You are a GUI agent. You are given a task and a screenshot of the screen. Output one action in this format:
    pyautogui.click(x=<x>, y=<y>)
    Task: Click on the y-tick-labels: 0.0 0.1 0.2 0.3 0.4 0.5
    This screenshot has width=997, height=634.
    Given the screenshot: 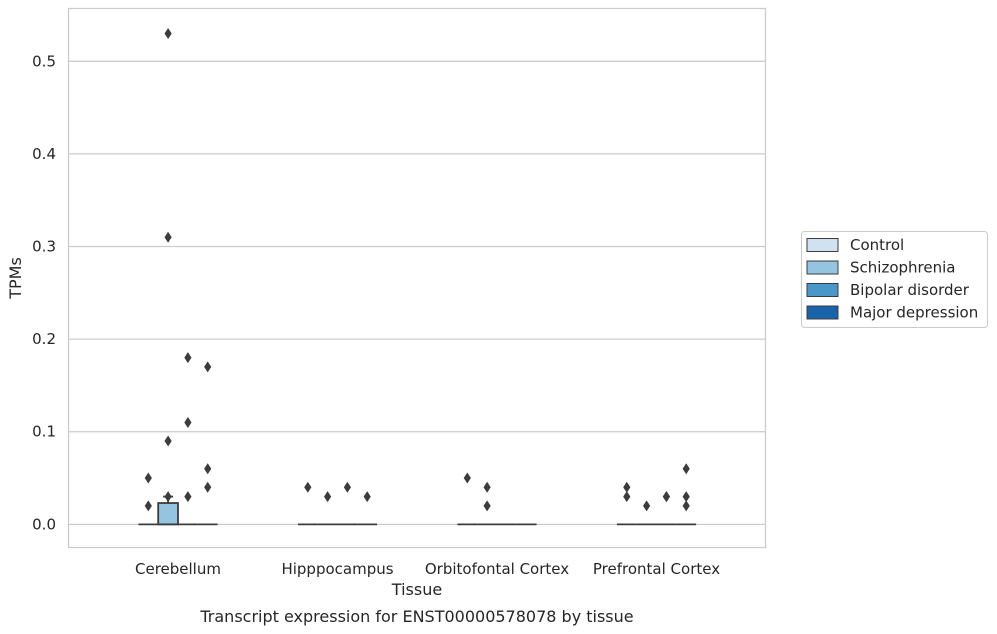 What is the action you would take?
    pyautogui.click(x=44, y=292)
    